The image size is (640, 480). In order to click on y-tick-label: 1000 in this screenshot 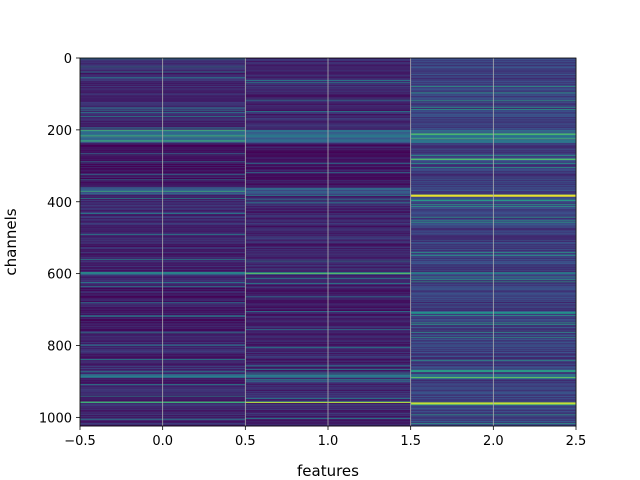, I will do `click(55, 418)`.